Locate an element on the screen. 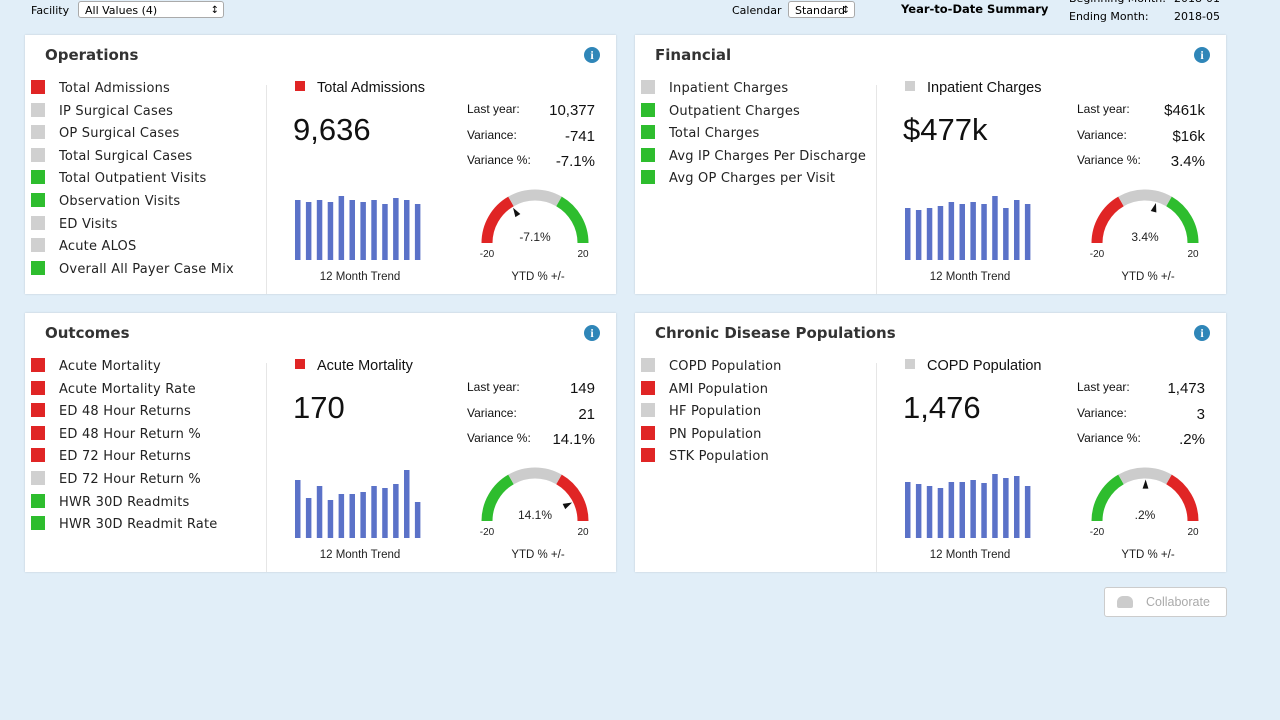  metric-item: ED 72 Hour Returns is located at coordinates (111, 456).